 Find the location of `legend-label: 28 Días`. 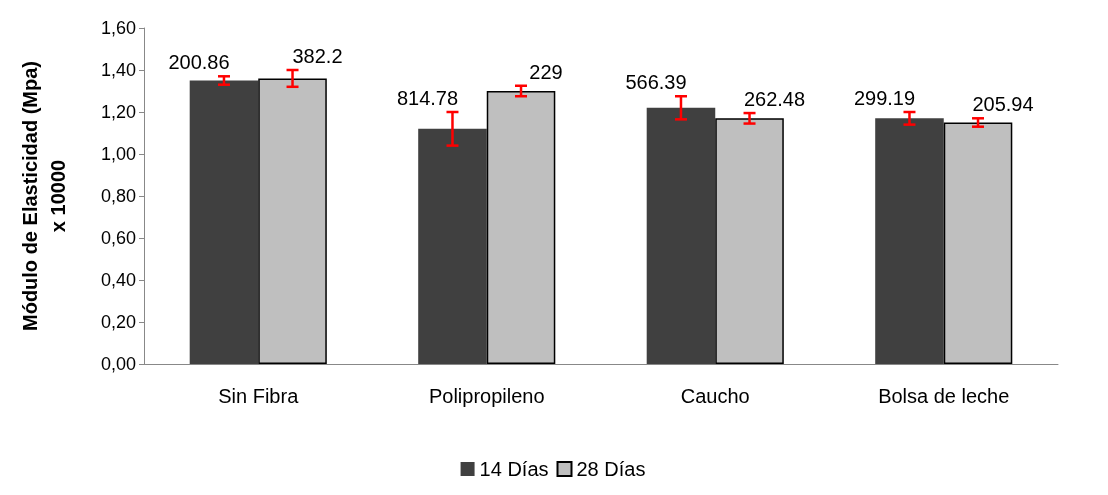

legend-label: 28 Días is located at coordinates (611, 469).